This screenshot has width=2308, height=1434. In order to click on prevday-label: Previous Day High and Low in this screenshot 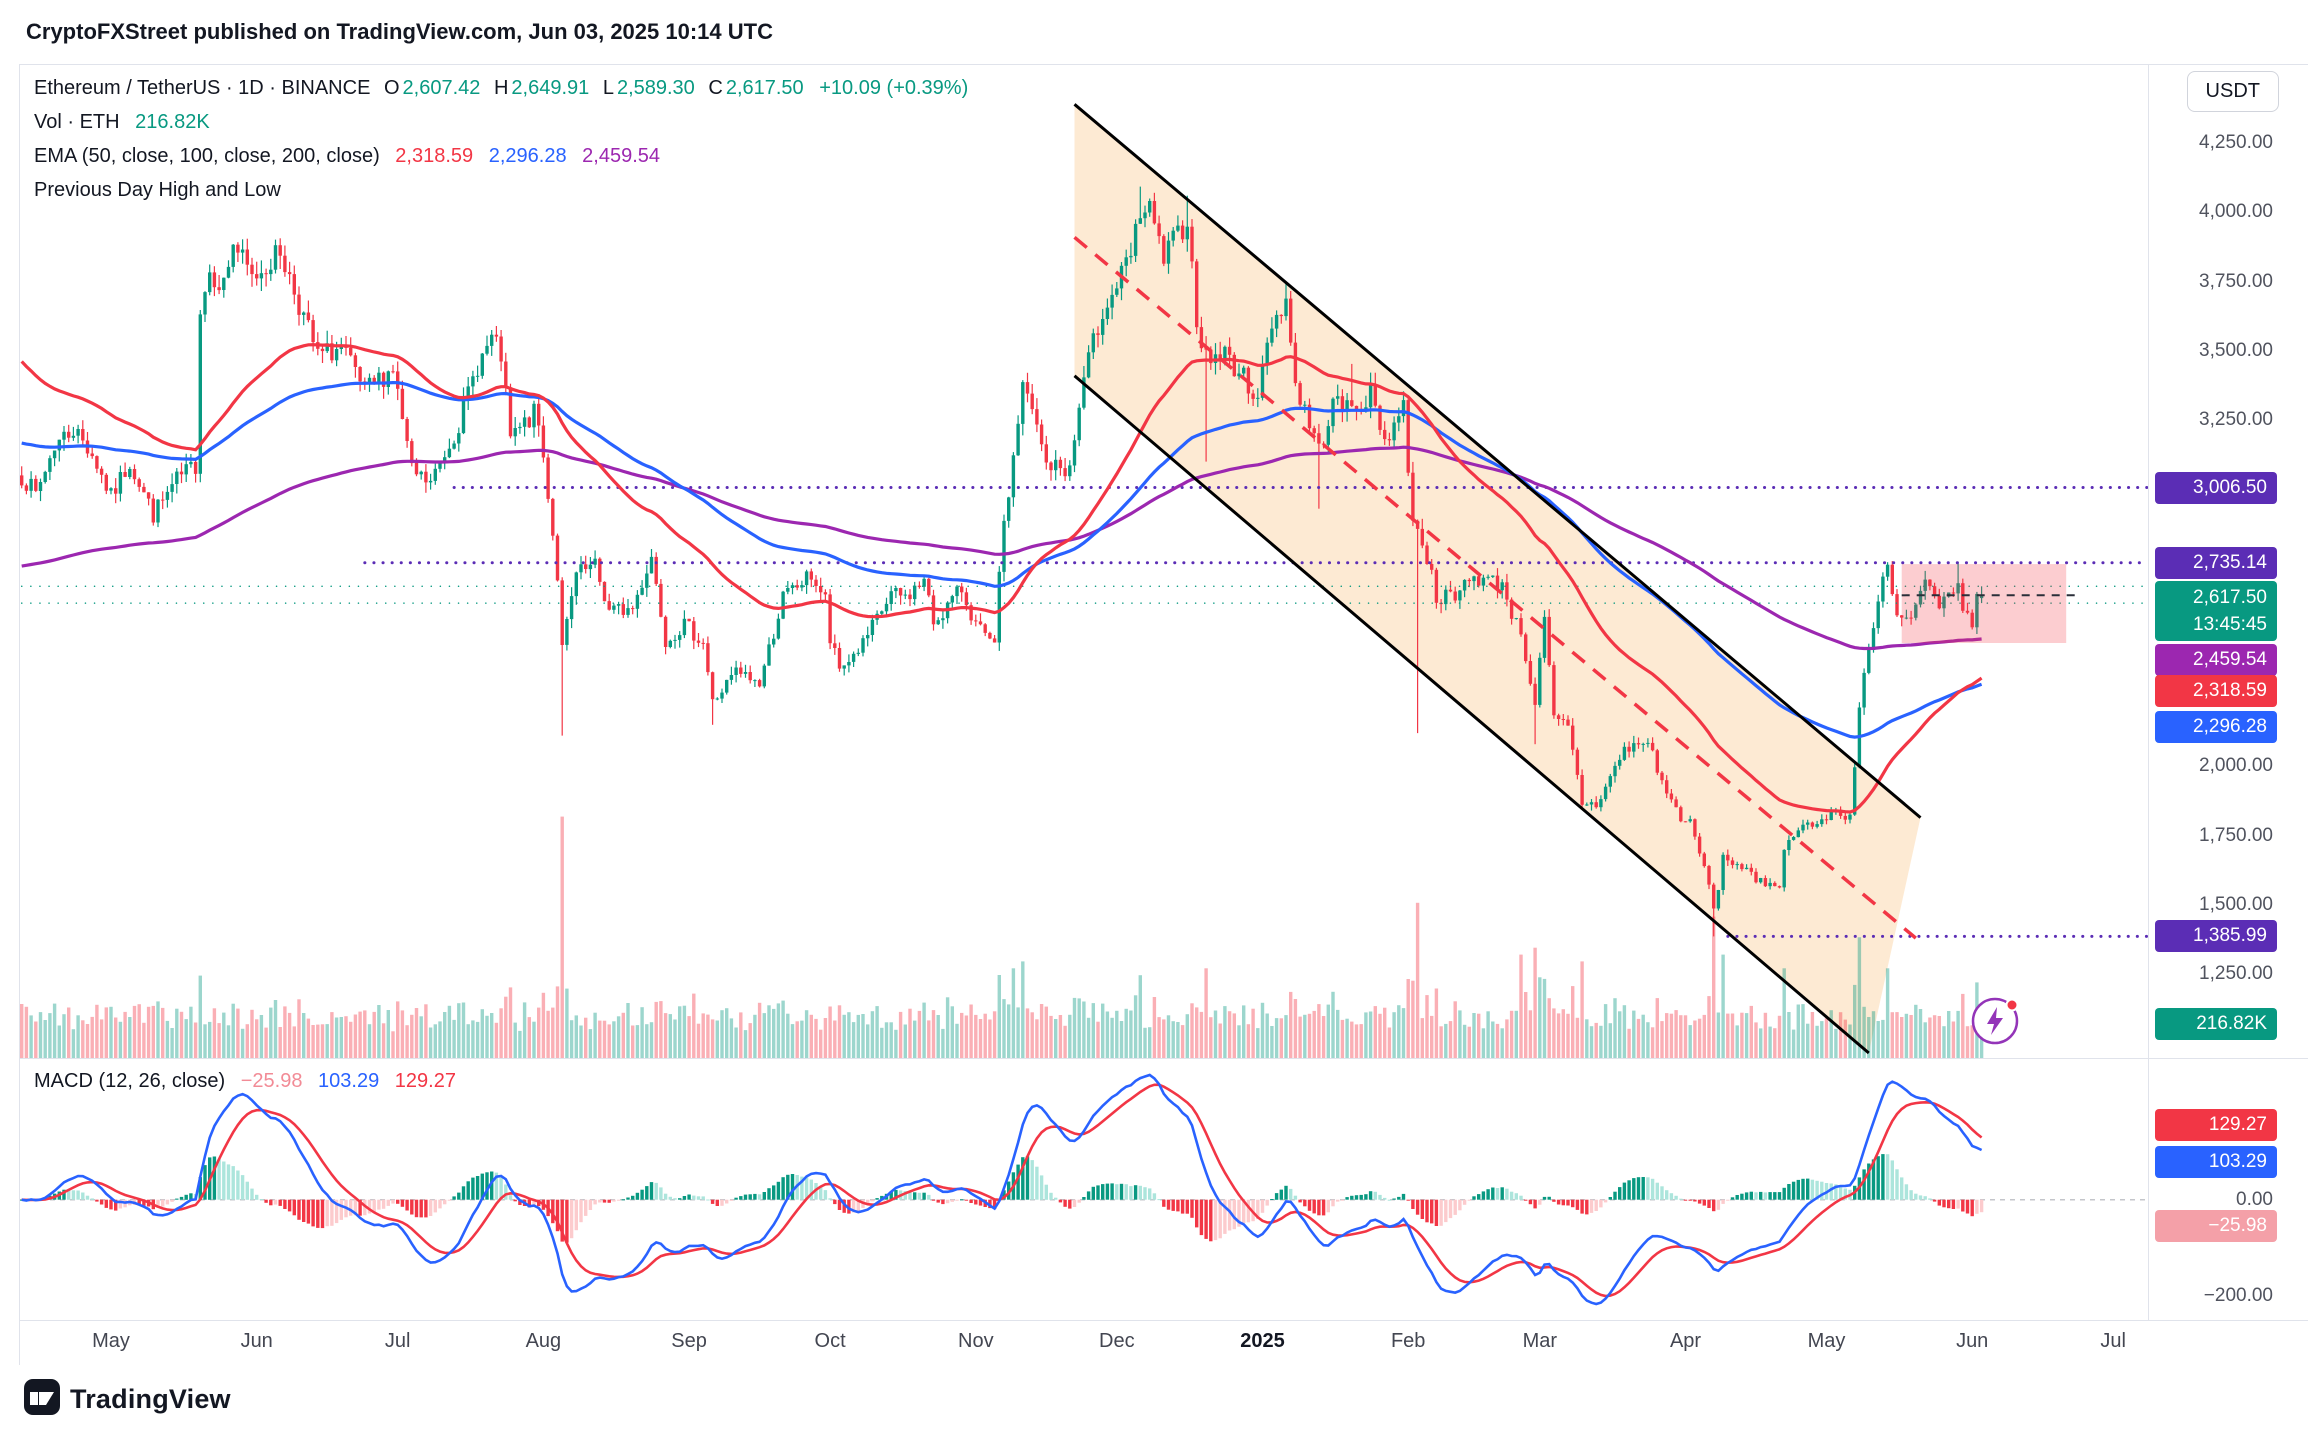, I will do `click(157, 190)`.